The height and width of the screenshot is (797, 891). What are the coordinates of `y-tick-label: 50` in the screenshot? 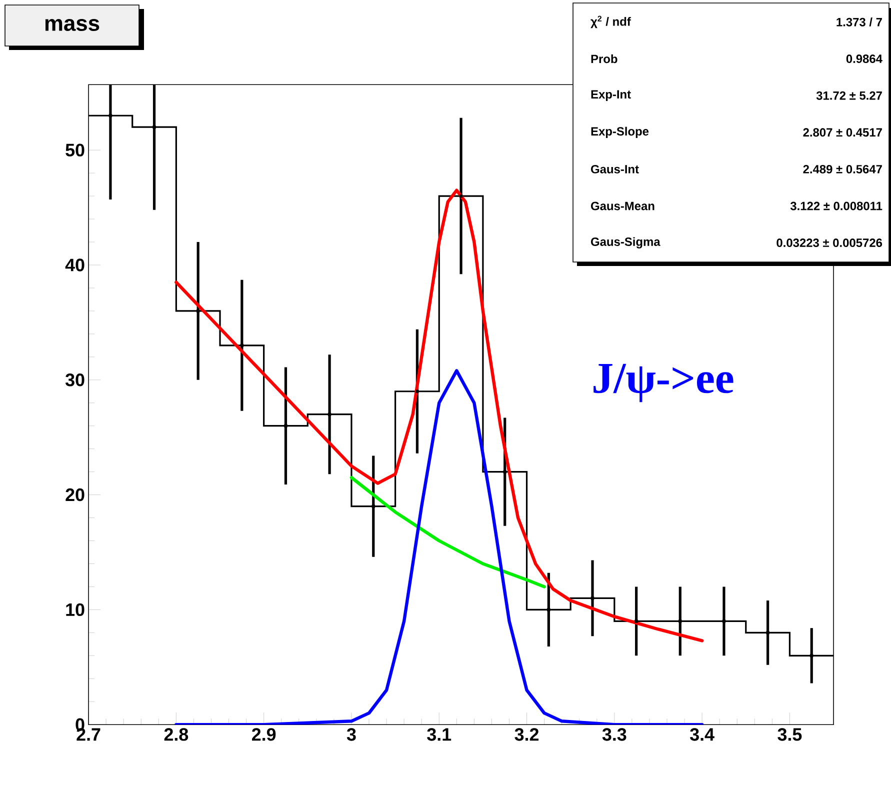 It's located at (75, 150).